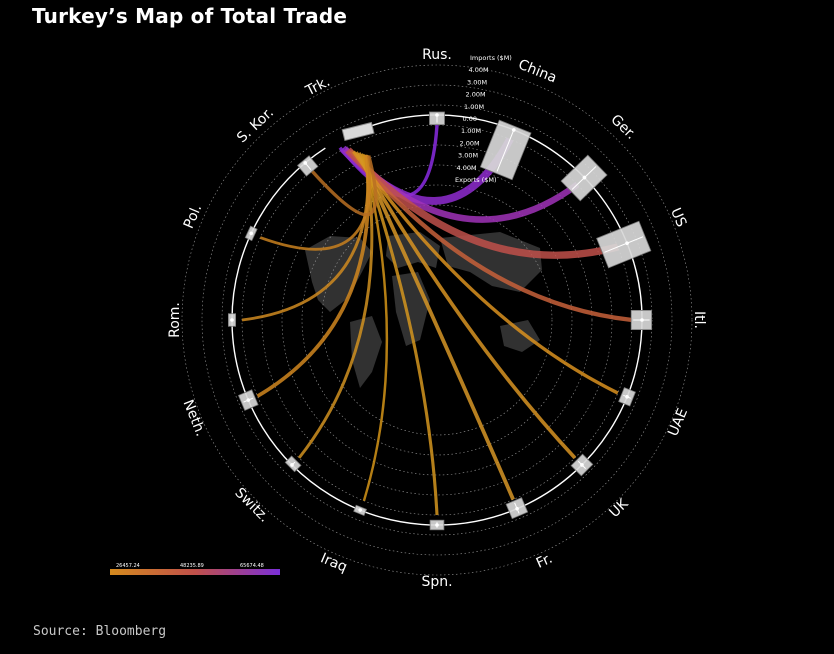  I want to click on legend-label-low: 26457.24, so click(128, 566).